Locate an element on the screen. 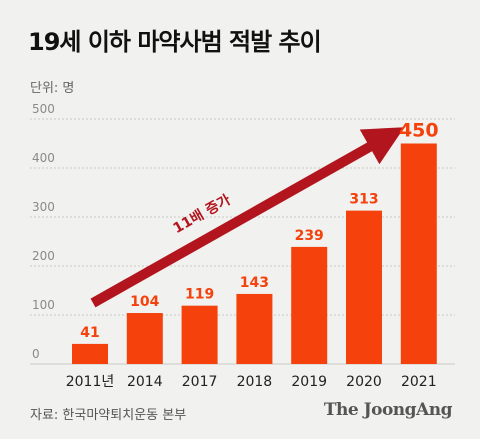 The height and width of the screenshot is (439, 480). y-tick-label: 500 is located at coordinates (43, 109).